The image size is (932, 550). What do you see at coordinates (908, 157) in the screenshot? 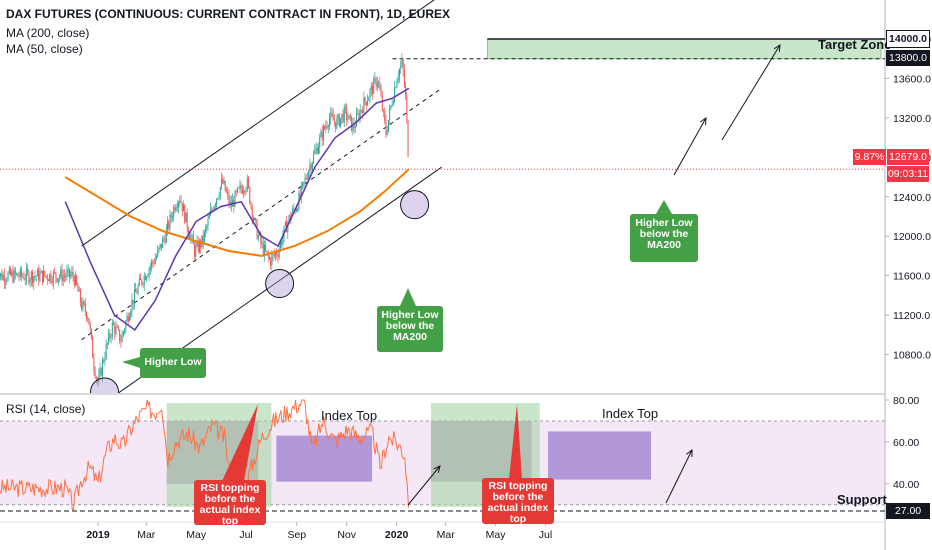
I see `current-price-label: 12679.0` at bounding box center [908, 157].